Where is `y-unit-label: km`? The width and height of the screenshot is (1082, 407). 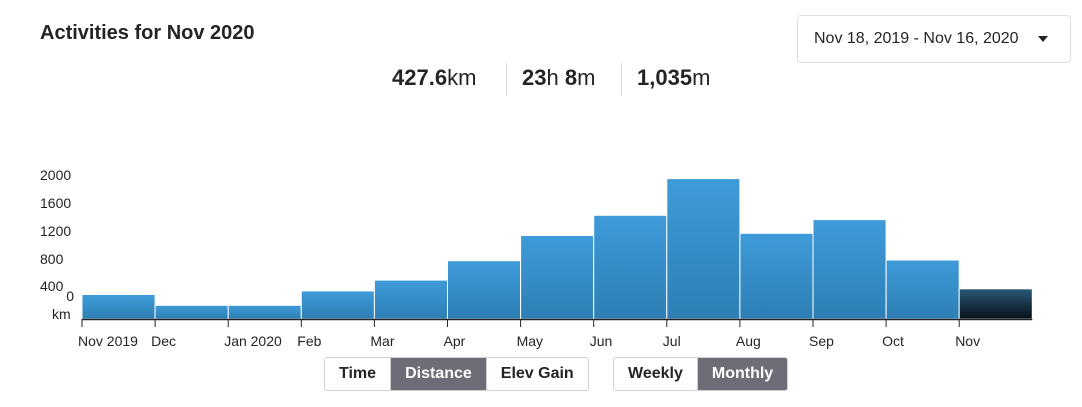 y-unit-label: km is located at coordinates (61, 314).